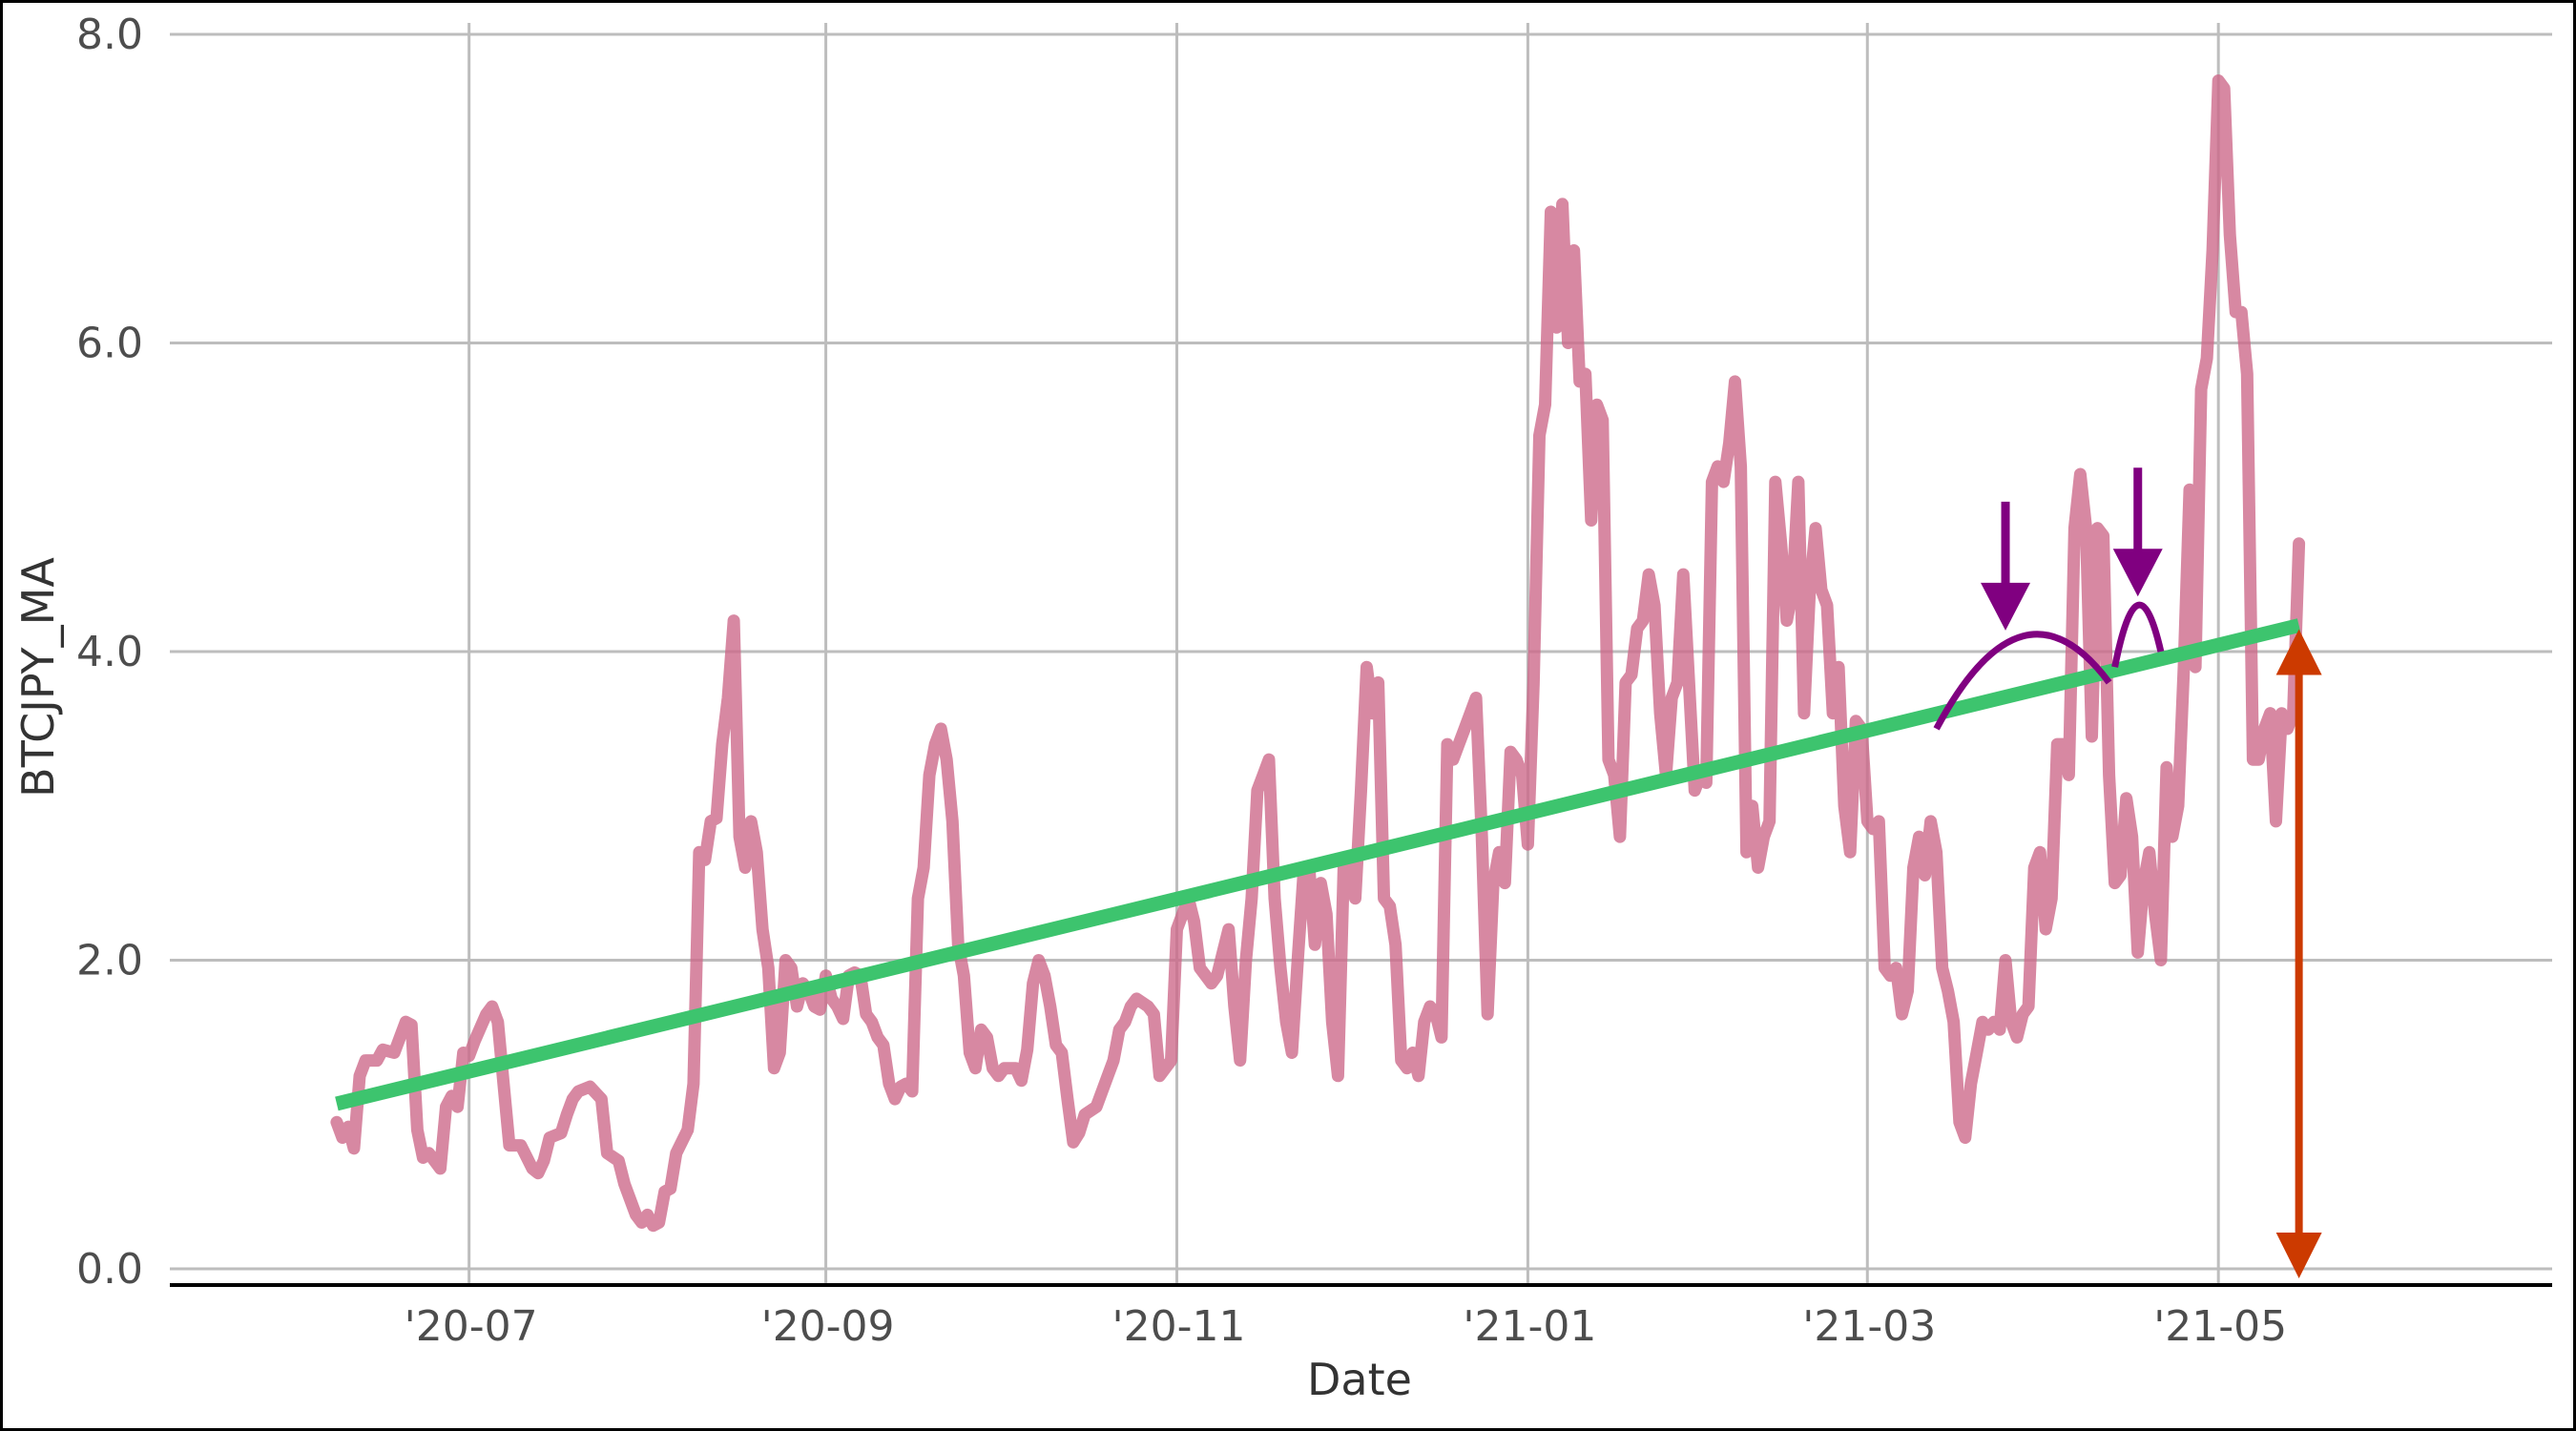 The height and width of the screenshot is (1431, 2576). What do you see at coordinates (109, 344) in the screenshot?
I see `y-tick-label: 6.0` at bounding box center [109, 344].